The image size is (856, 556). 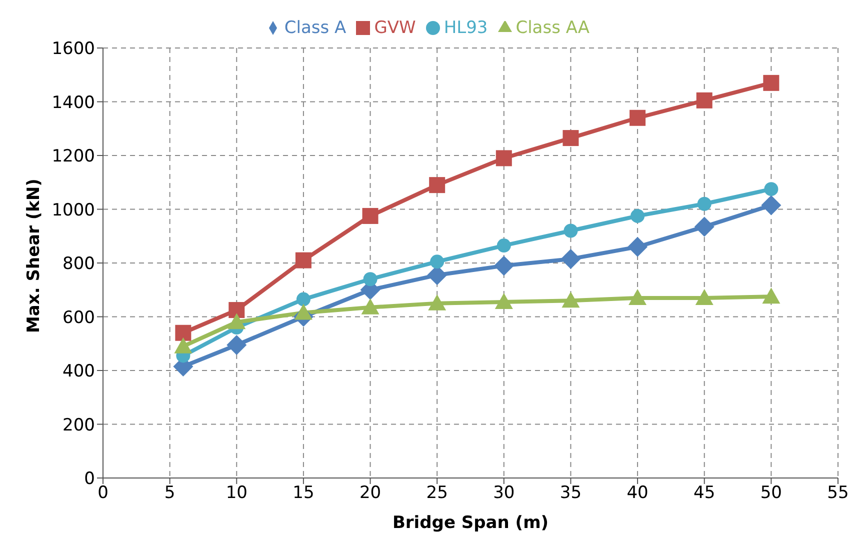 What do you see at coordinates (73, 156) in the screenshot?
I see `y-tick-label: 1200` at bounding box center [73, 156].